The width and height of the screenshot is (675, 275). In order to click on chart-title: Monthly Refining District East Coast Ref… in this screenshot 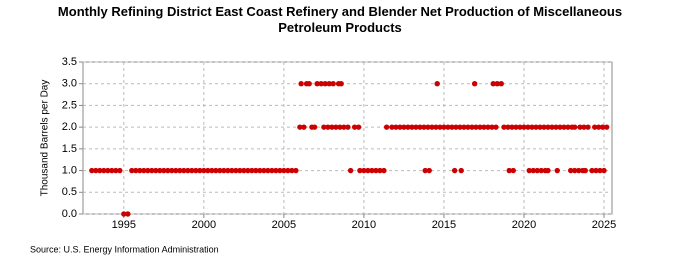, I will do `click(340, 19)`.